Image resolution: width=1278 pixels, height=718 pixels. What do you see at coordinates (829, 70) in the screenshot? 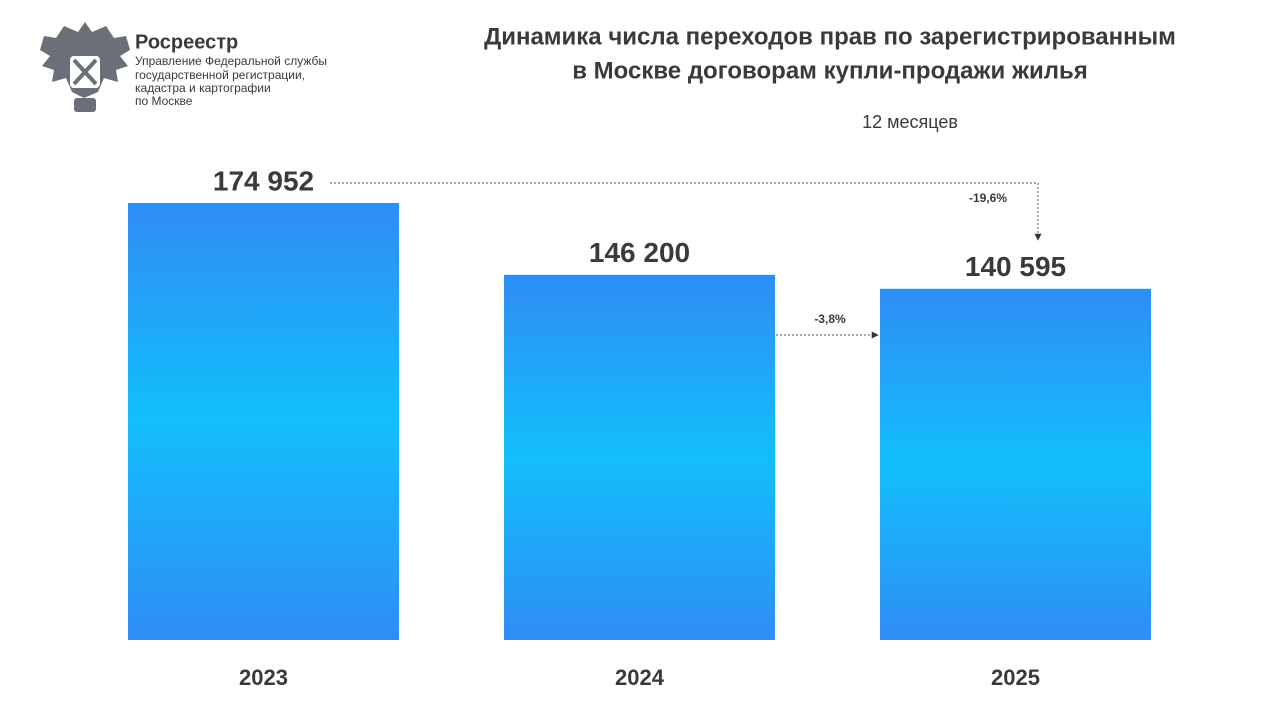
I see `chart-title: в Москве договорам купли-продажи жилья` at bounding box center [829, 70].